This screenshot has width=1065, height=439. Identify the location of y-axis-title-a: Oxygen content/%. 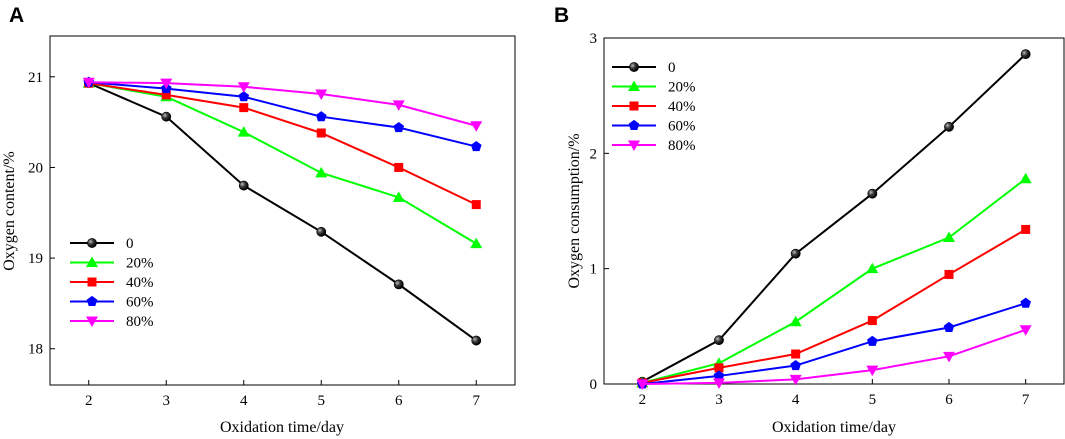
(9, 211).